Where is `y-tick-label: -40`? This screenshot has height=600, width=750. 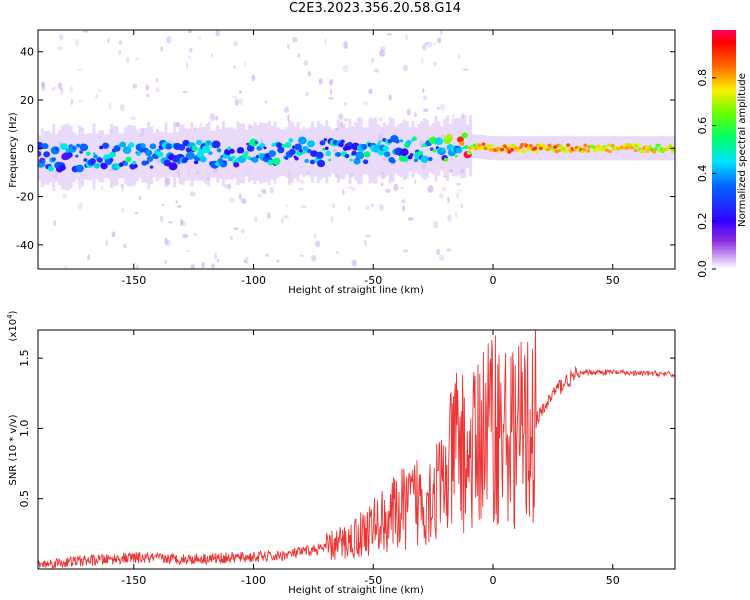
y-tick-label: -40 is located at coordinates (25, 245).